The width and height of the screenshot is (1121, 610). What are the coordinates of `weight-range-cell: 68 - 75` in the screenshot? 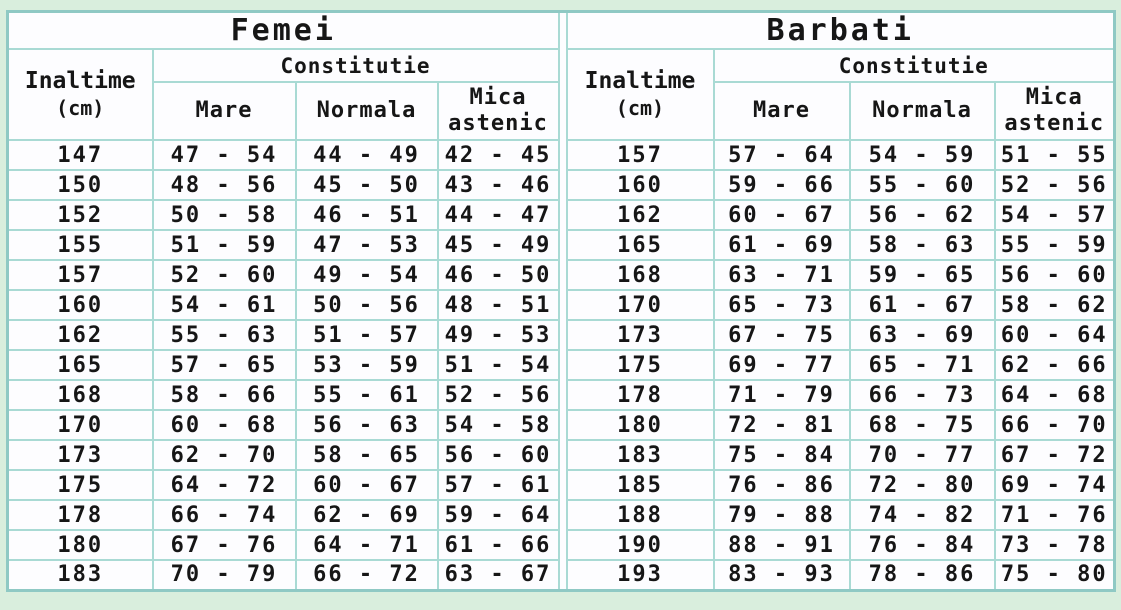 It's located at (922, 425).